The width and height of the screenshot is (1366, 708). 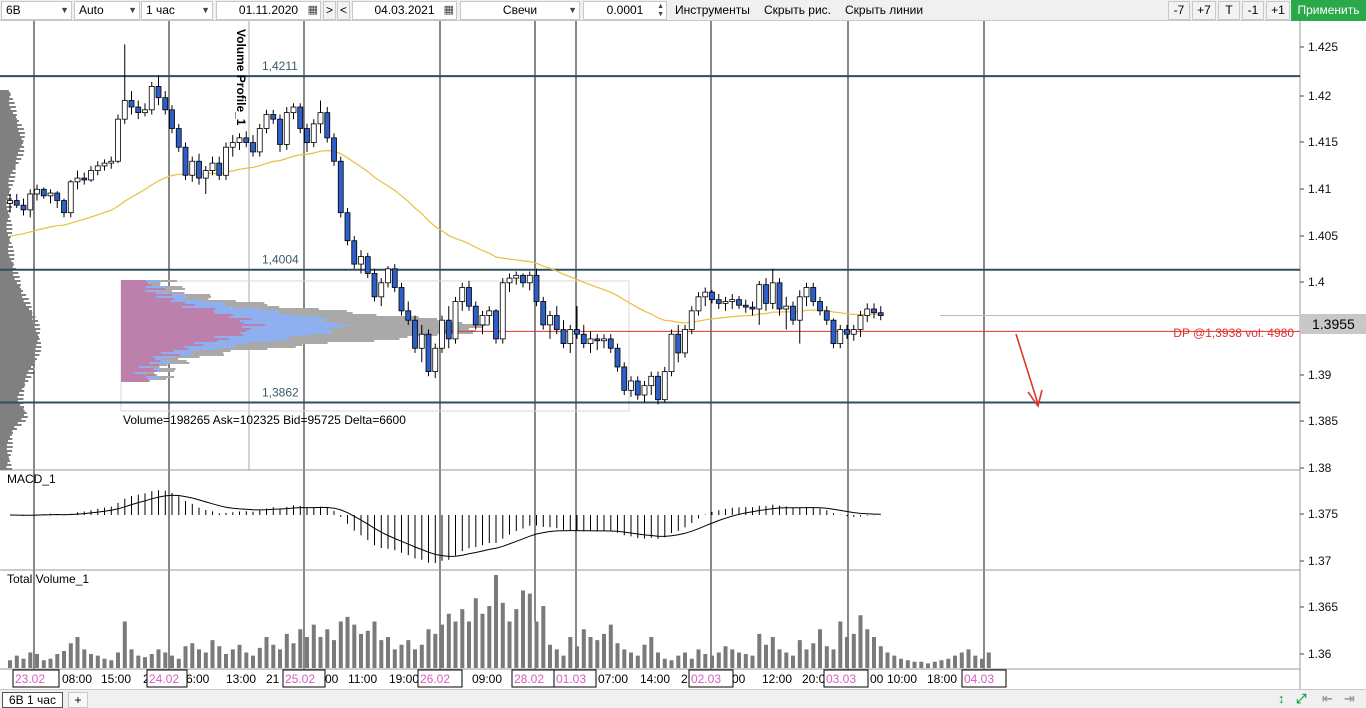 I want to click on scroll-left-icon: ⇤, so click(x=1327, y=698).